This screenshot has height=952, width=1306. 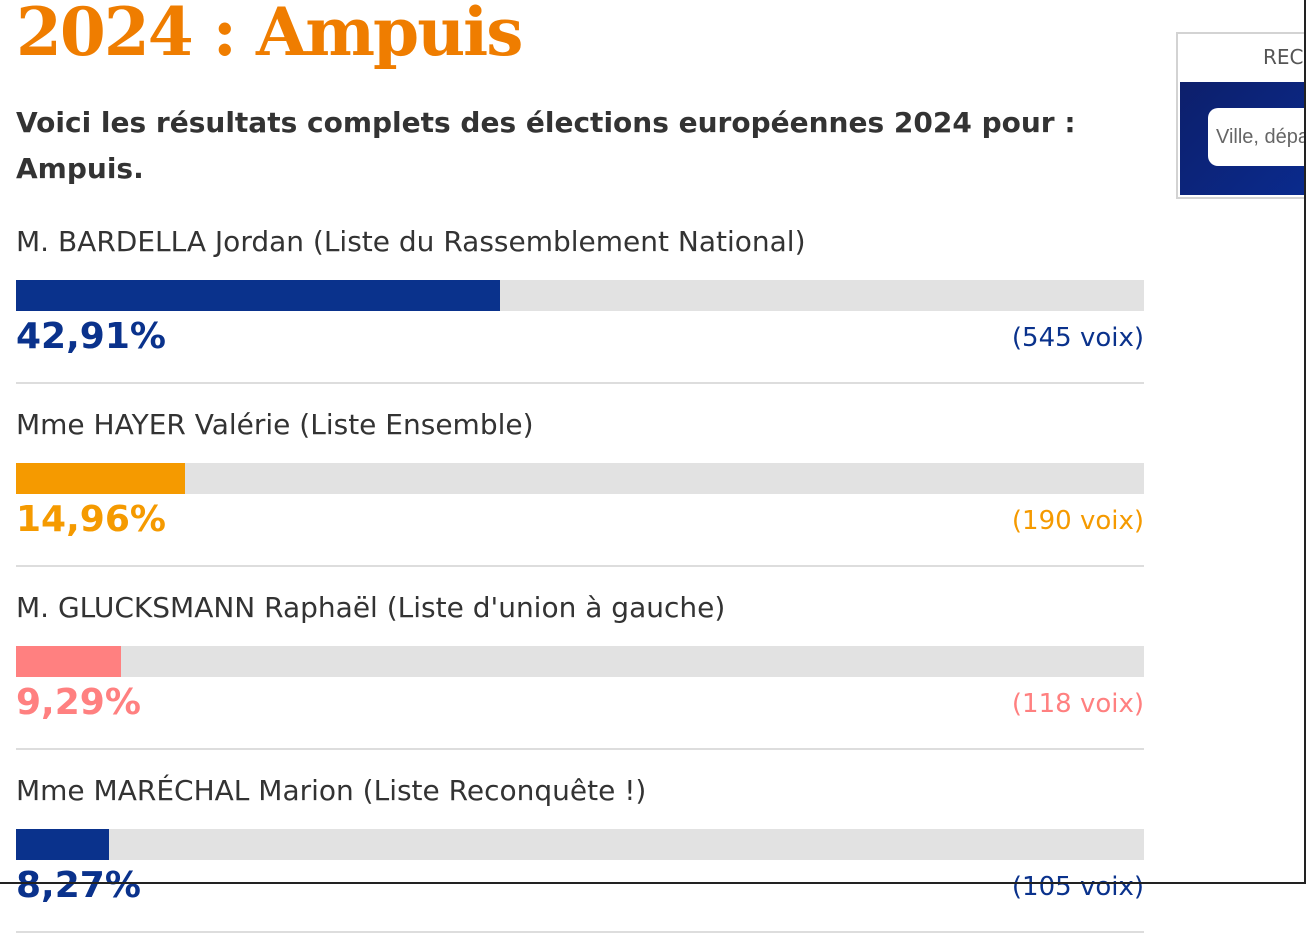 What do you see at coordinates (1077, 338) in the screenshot?
I see `result-votes: (545 voix)` at bounding box center [1077, 338].